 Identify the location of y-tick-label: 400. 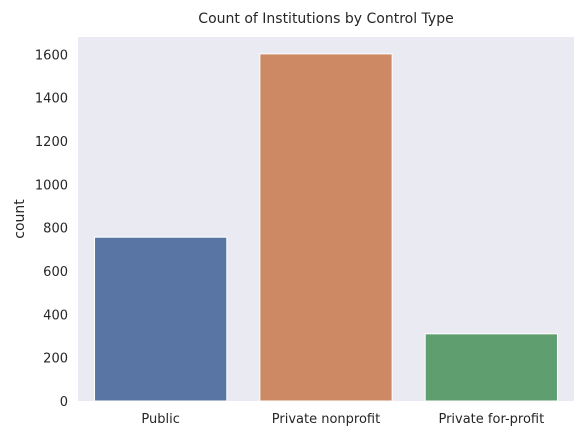
(55, 315).